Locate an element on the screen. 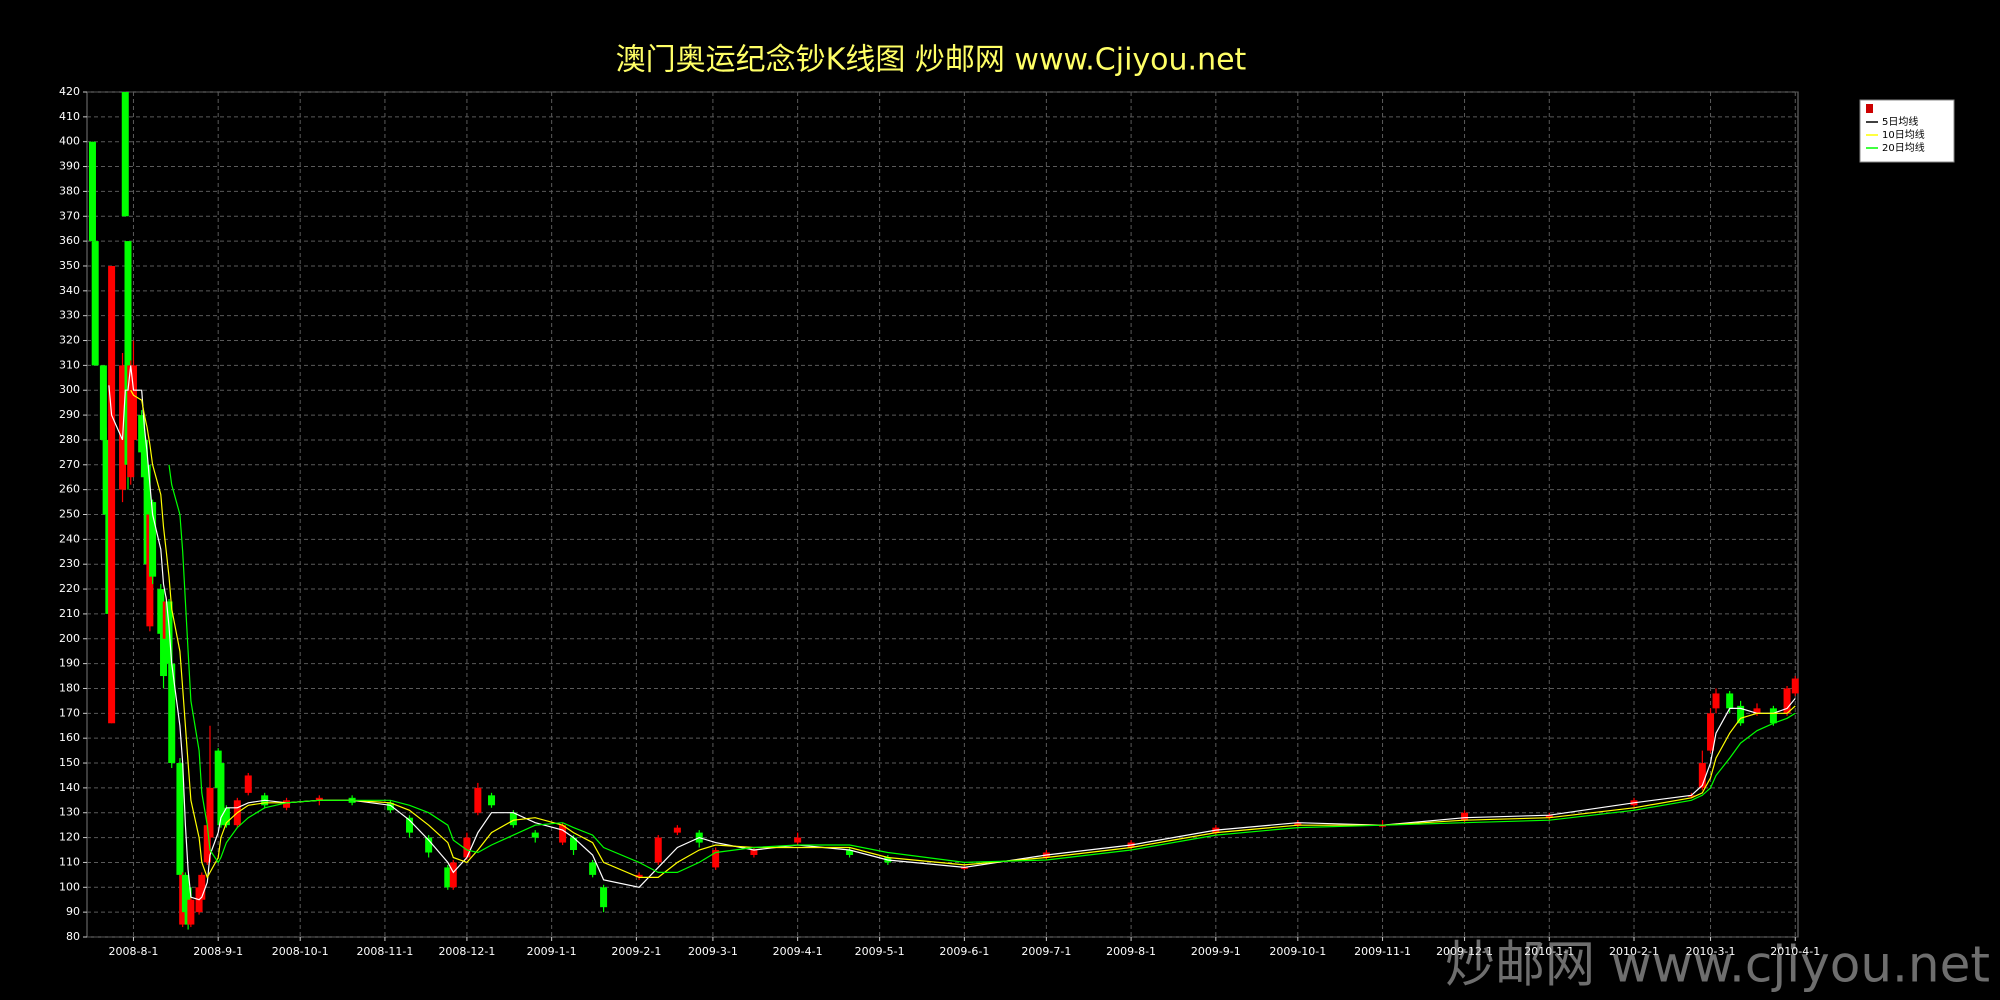 The image size is (2000, 1000). y-tick-label: 270 is located at coordinates (69, 464).